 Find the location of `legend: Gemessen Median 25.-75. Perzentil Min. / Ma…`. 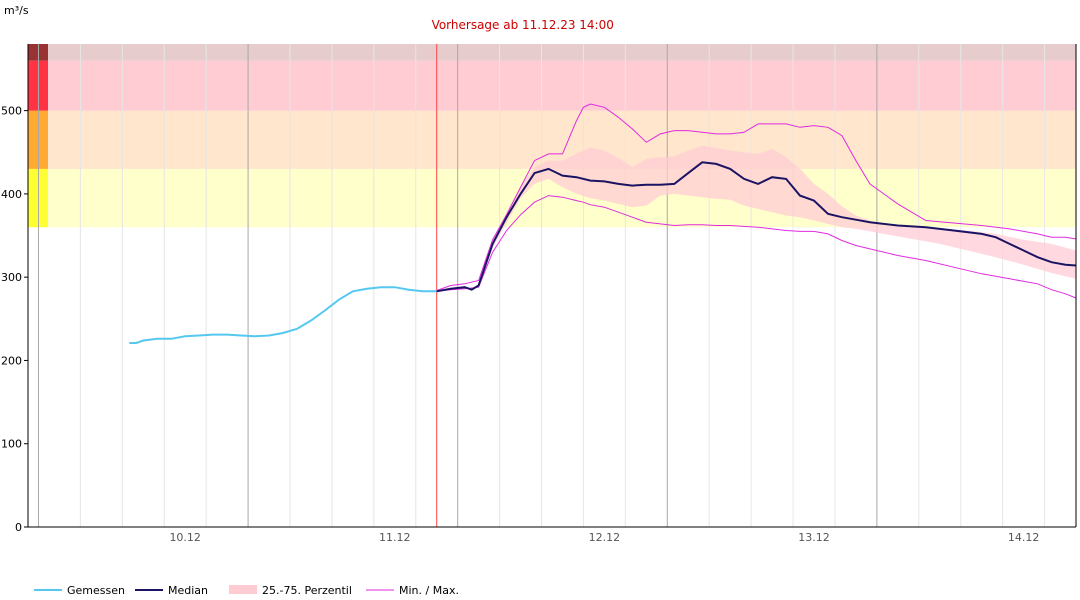

legend: Gemessen Median 25.-75. Perzentil Min. / Ma… is located at coordinates (246, 590).